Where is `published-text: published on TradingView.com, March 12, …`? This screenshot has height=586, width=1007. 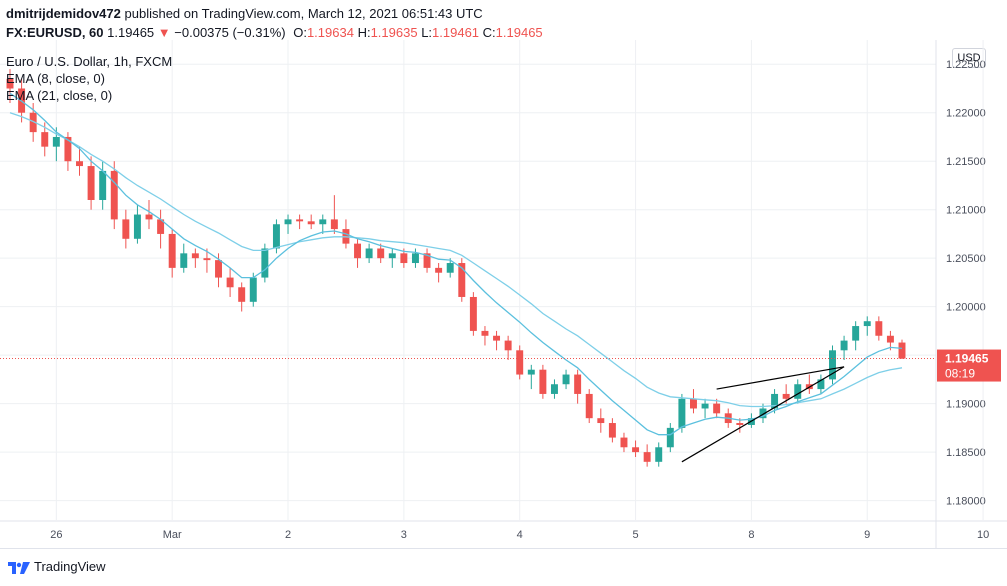
published-text: published on TradingView.com, March 12, … is located at coordinates (303, 13).